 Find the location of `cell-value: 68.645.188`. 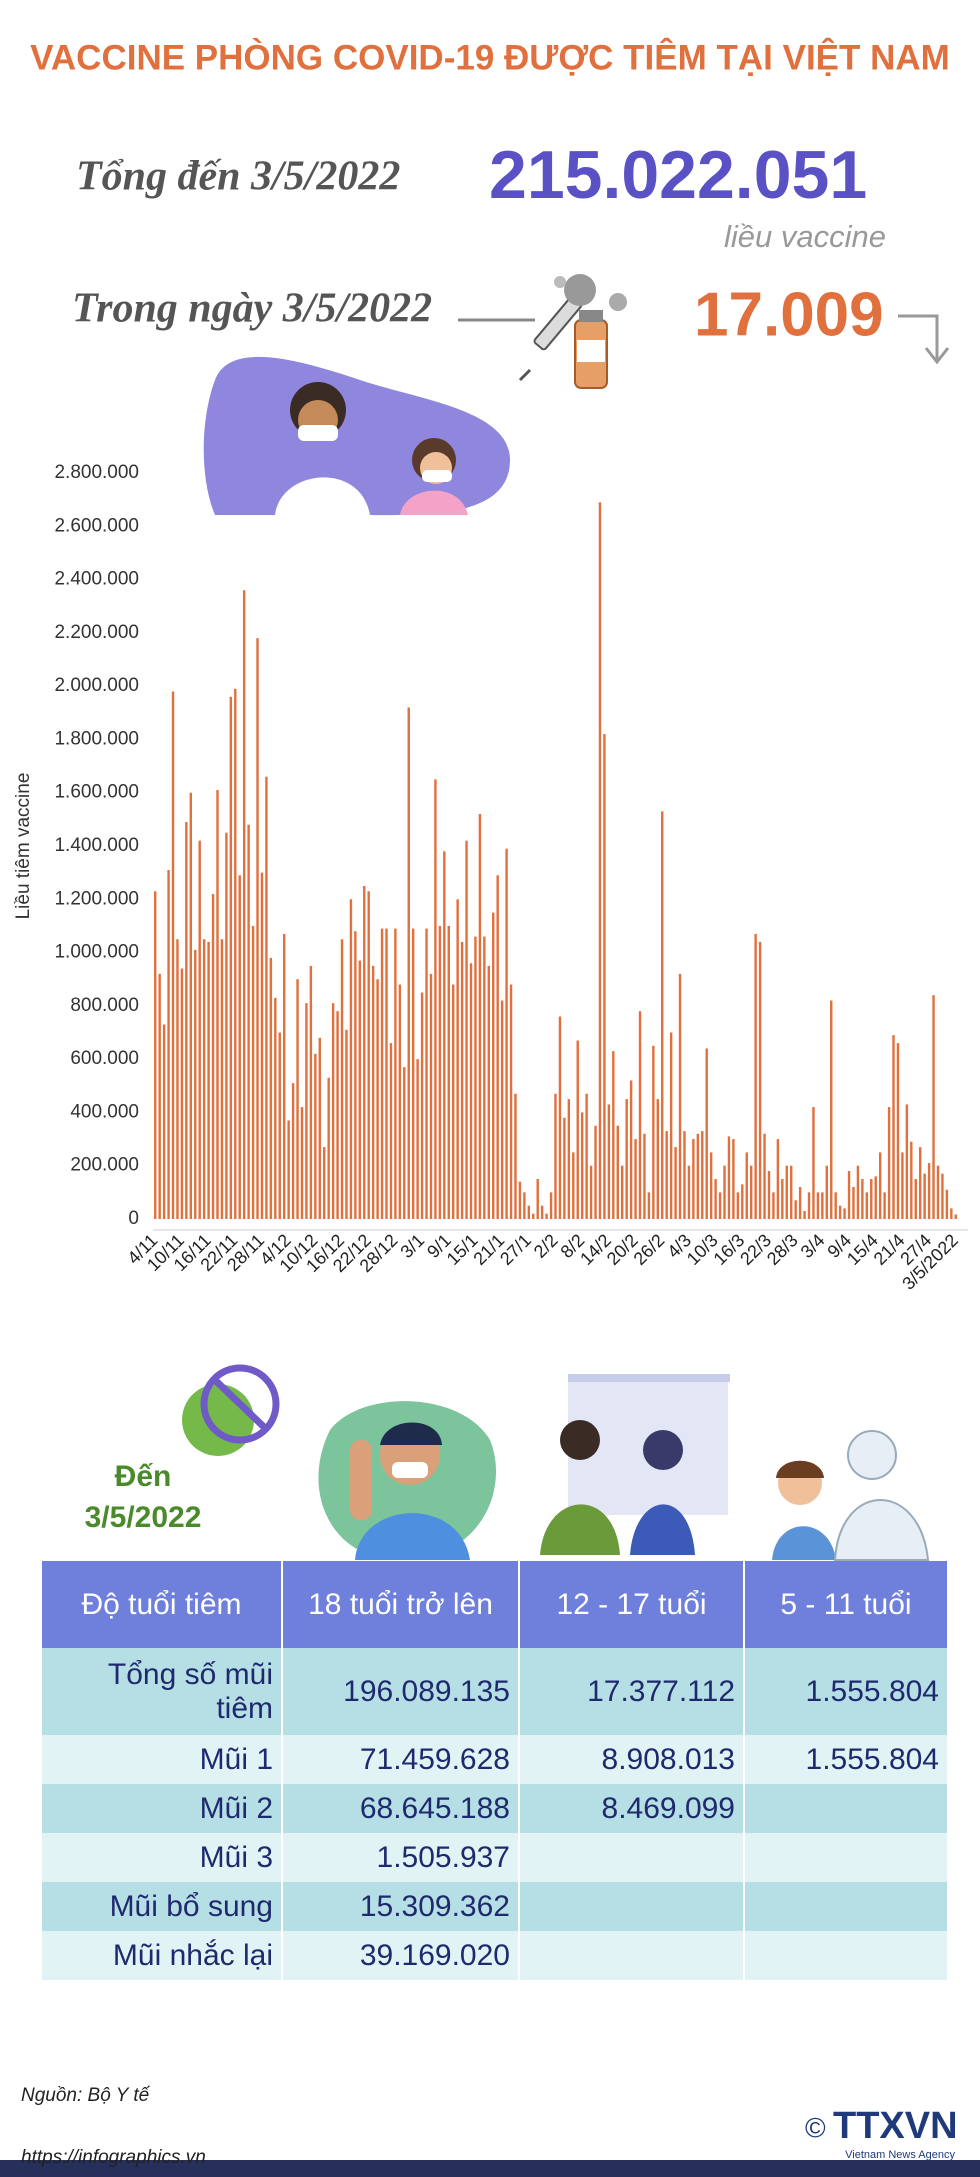

cell-value: 68.645.188 is located at coordinates (401, 1808).